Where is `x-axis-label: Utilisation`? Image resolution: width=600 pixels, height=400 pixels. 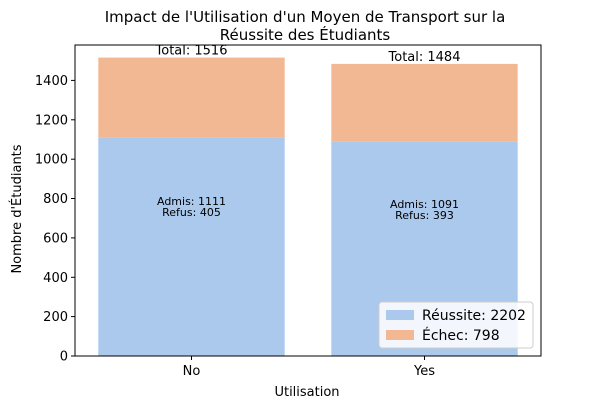 x-axis-label: Utilisation is located at coordinates (306, 392).